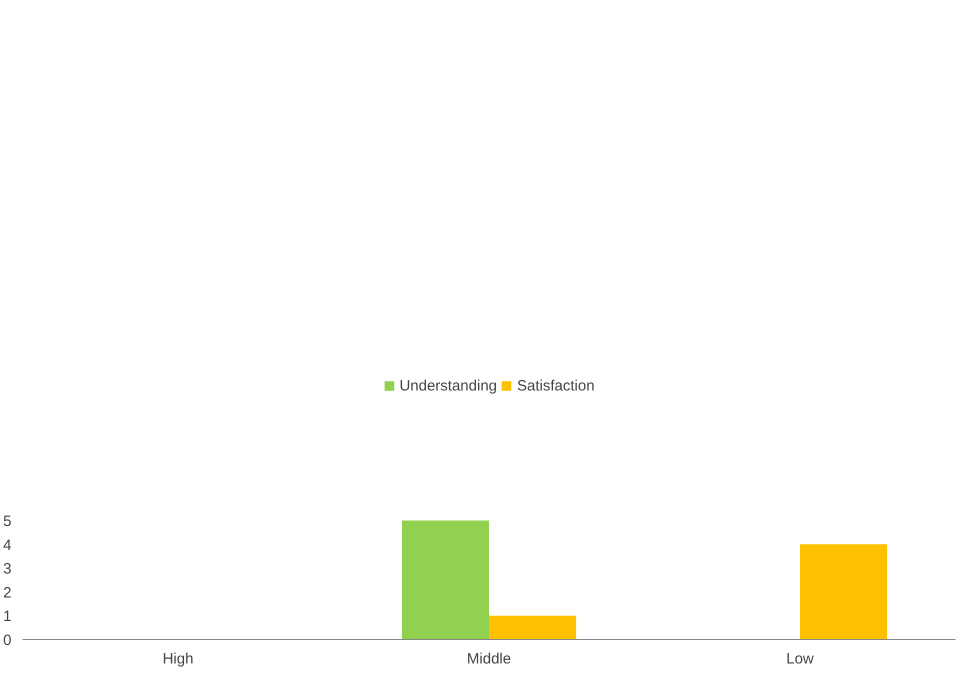 The height and width of the screenshot is (681, 976). What do you see at coordinates (178, 659) in the screenshot?
I see `x-tick-label: High` at bounding box center [178, 659].